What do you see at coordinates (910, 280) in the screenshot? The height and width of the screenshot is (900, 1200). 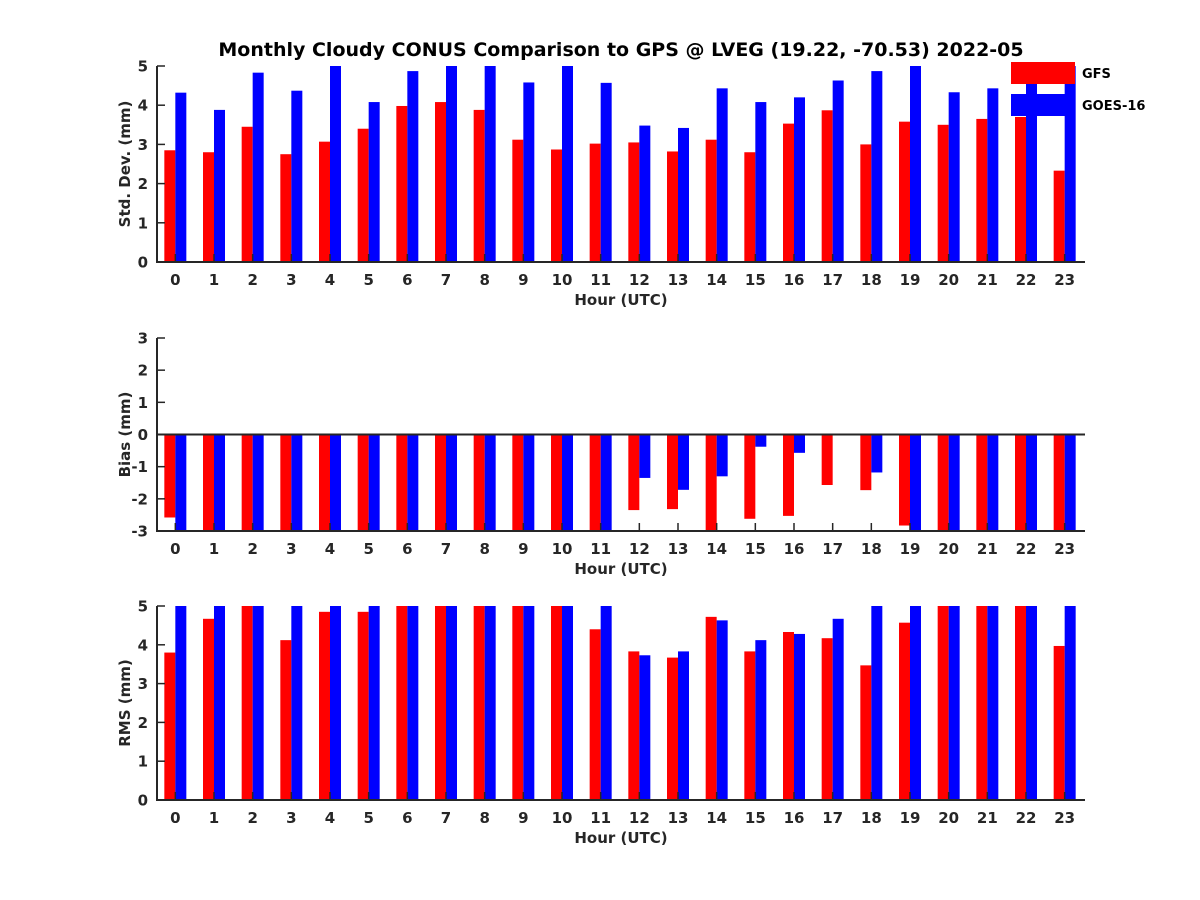 I see `x-tick-label: 19` at bounding box center [910, 280].